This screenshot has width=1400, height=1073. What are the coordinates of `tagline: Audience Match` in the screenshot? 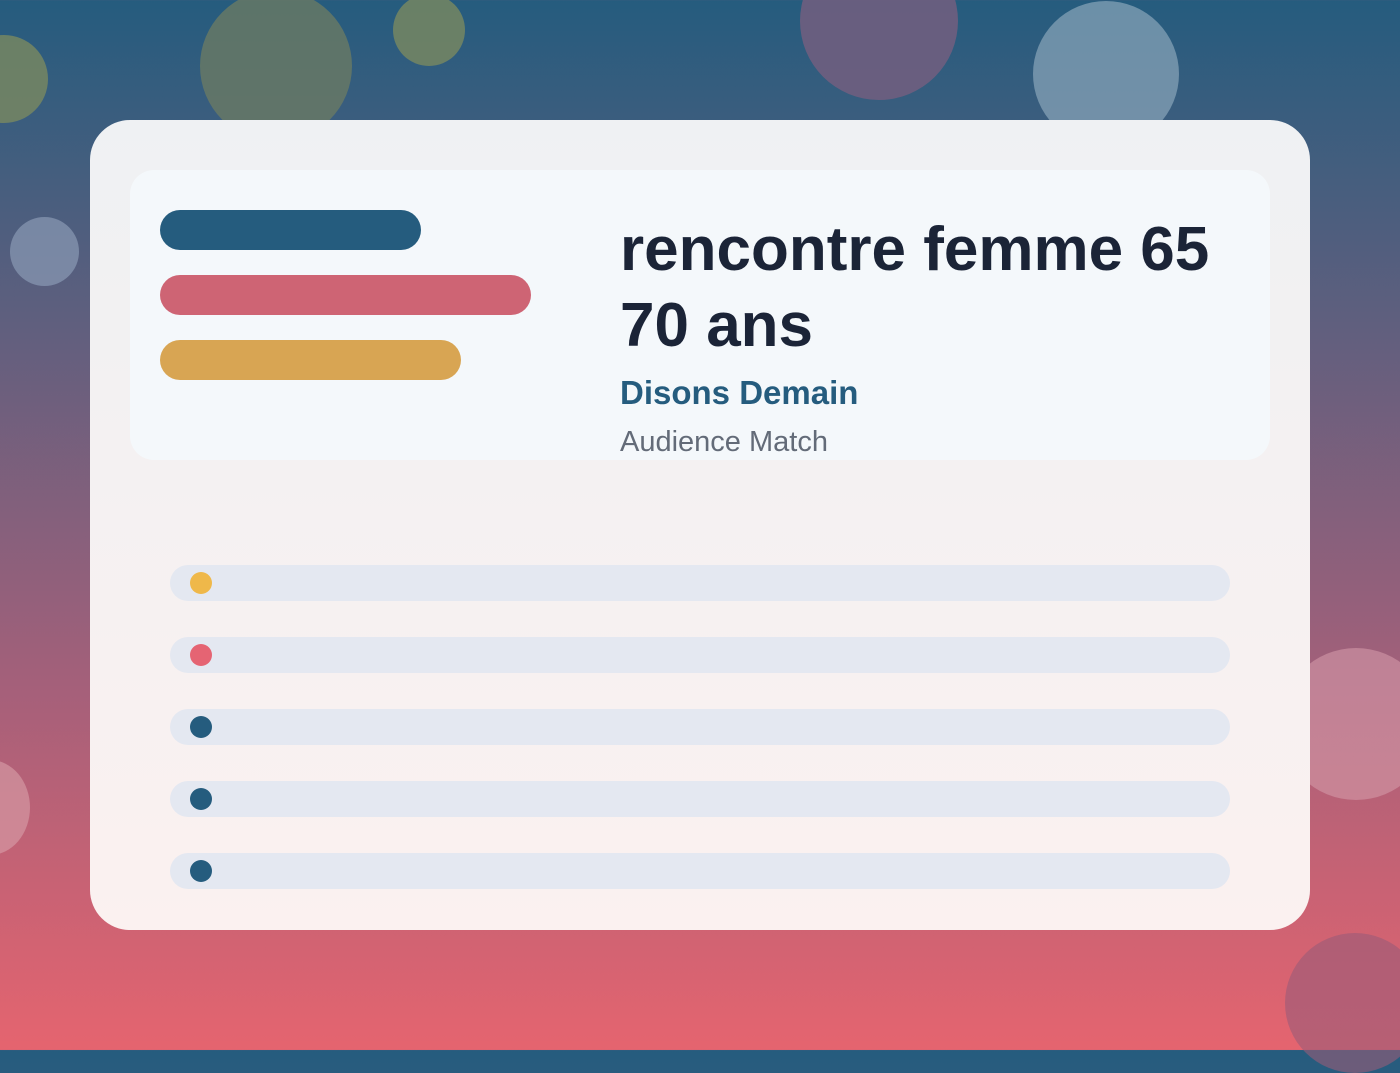 It's located at (724, 442).